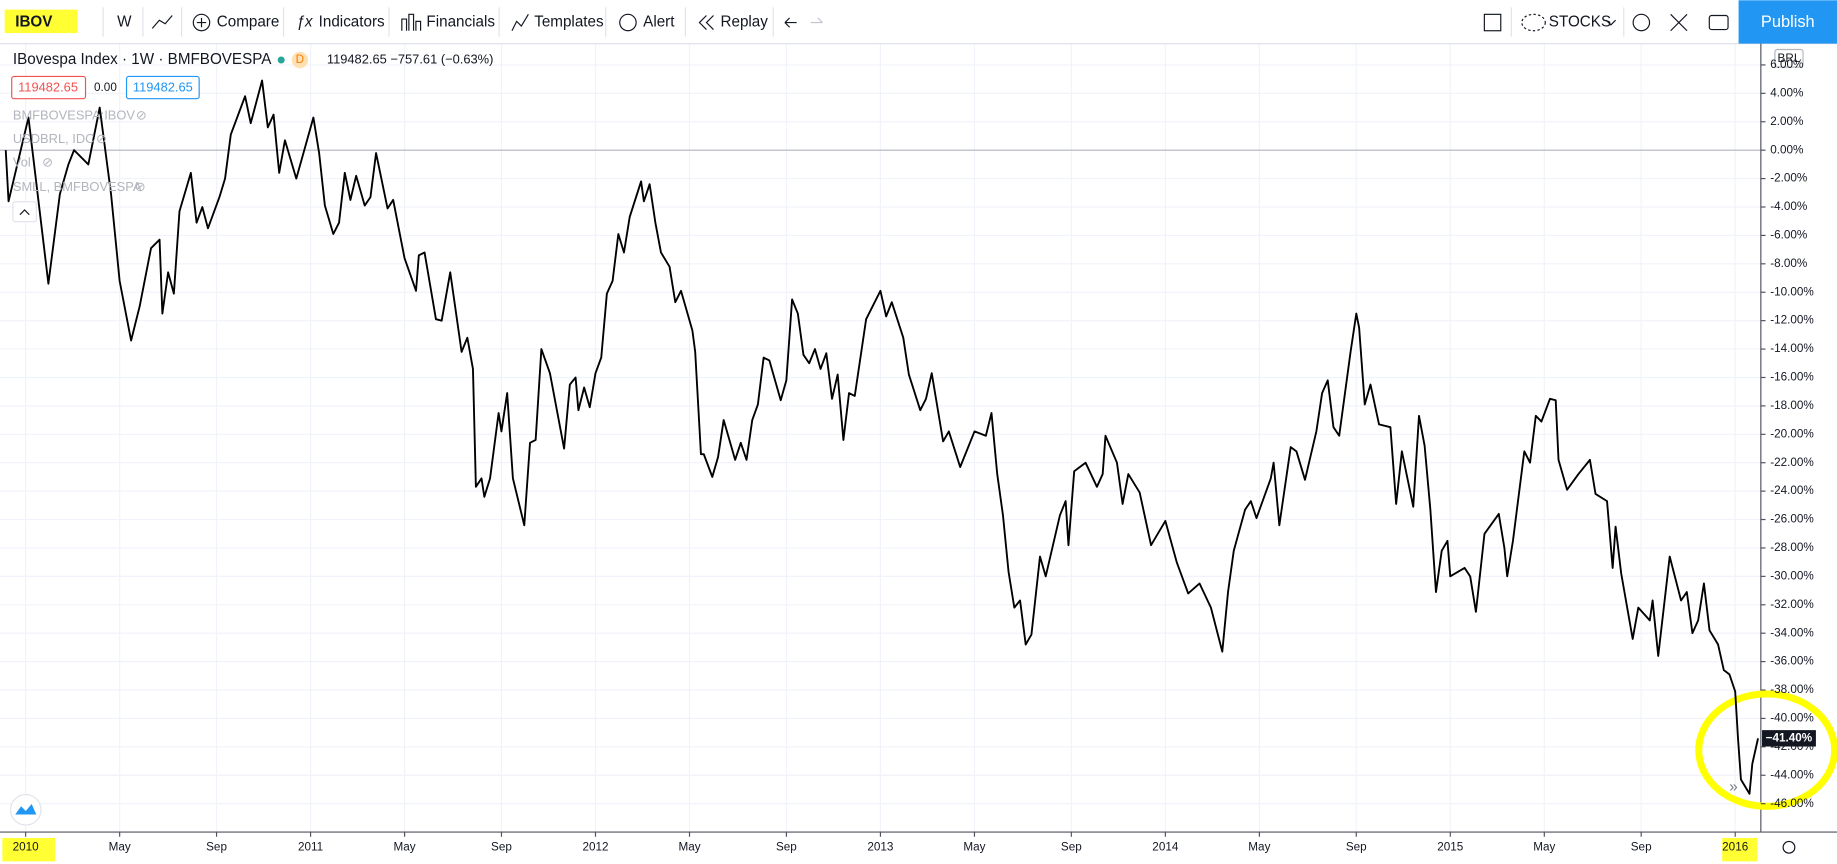  What do you see at coordinates (1792, 689) in the screenshot?
I see `y-tick-label: -38.00%` at bounding box center [1792, 689].